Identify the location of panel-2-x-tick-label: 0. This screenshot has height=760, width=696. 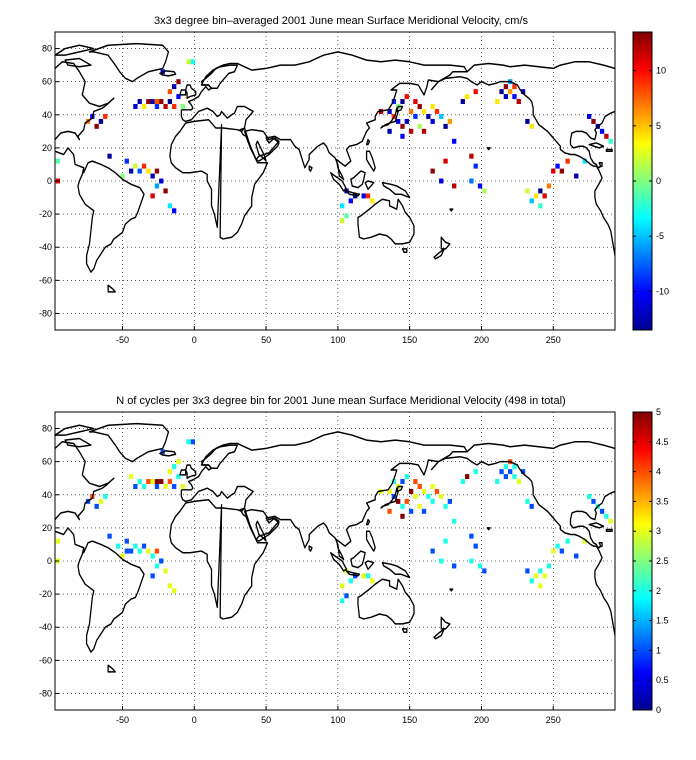
(194, 720).